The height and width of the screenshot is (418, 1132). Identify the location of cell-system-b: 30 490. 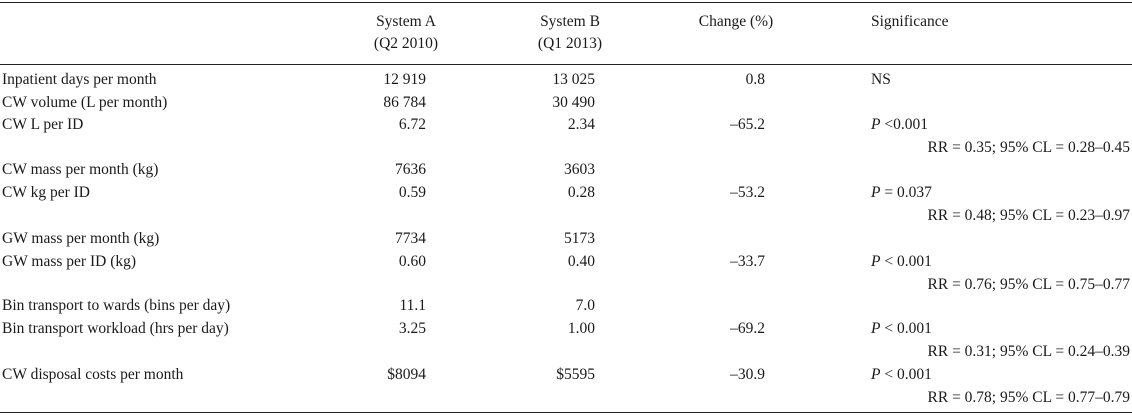
(573, 102).